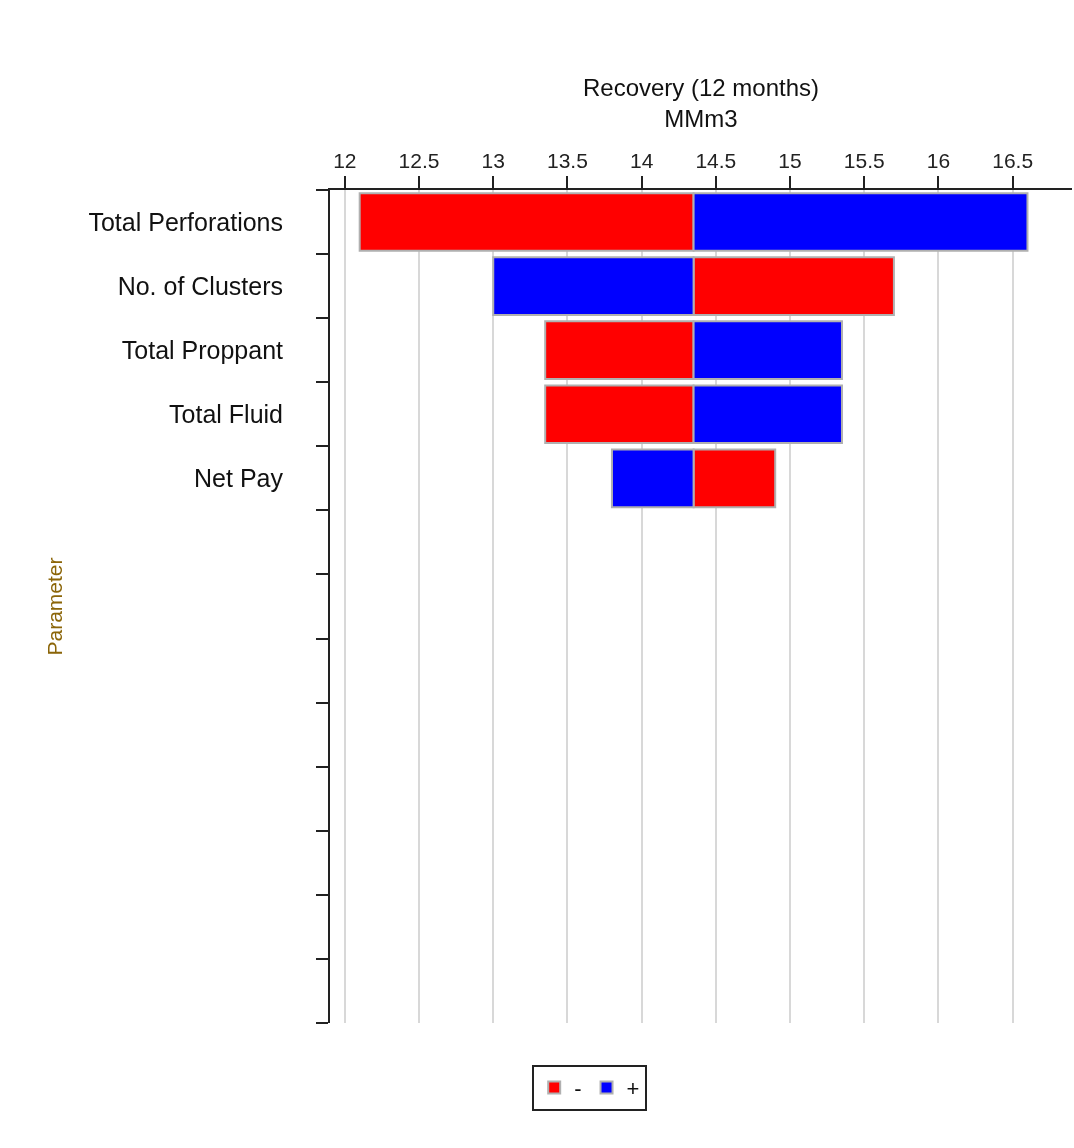  I want to click on x-tick-label: 13.5, so click(567, 160).